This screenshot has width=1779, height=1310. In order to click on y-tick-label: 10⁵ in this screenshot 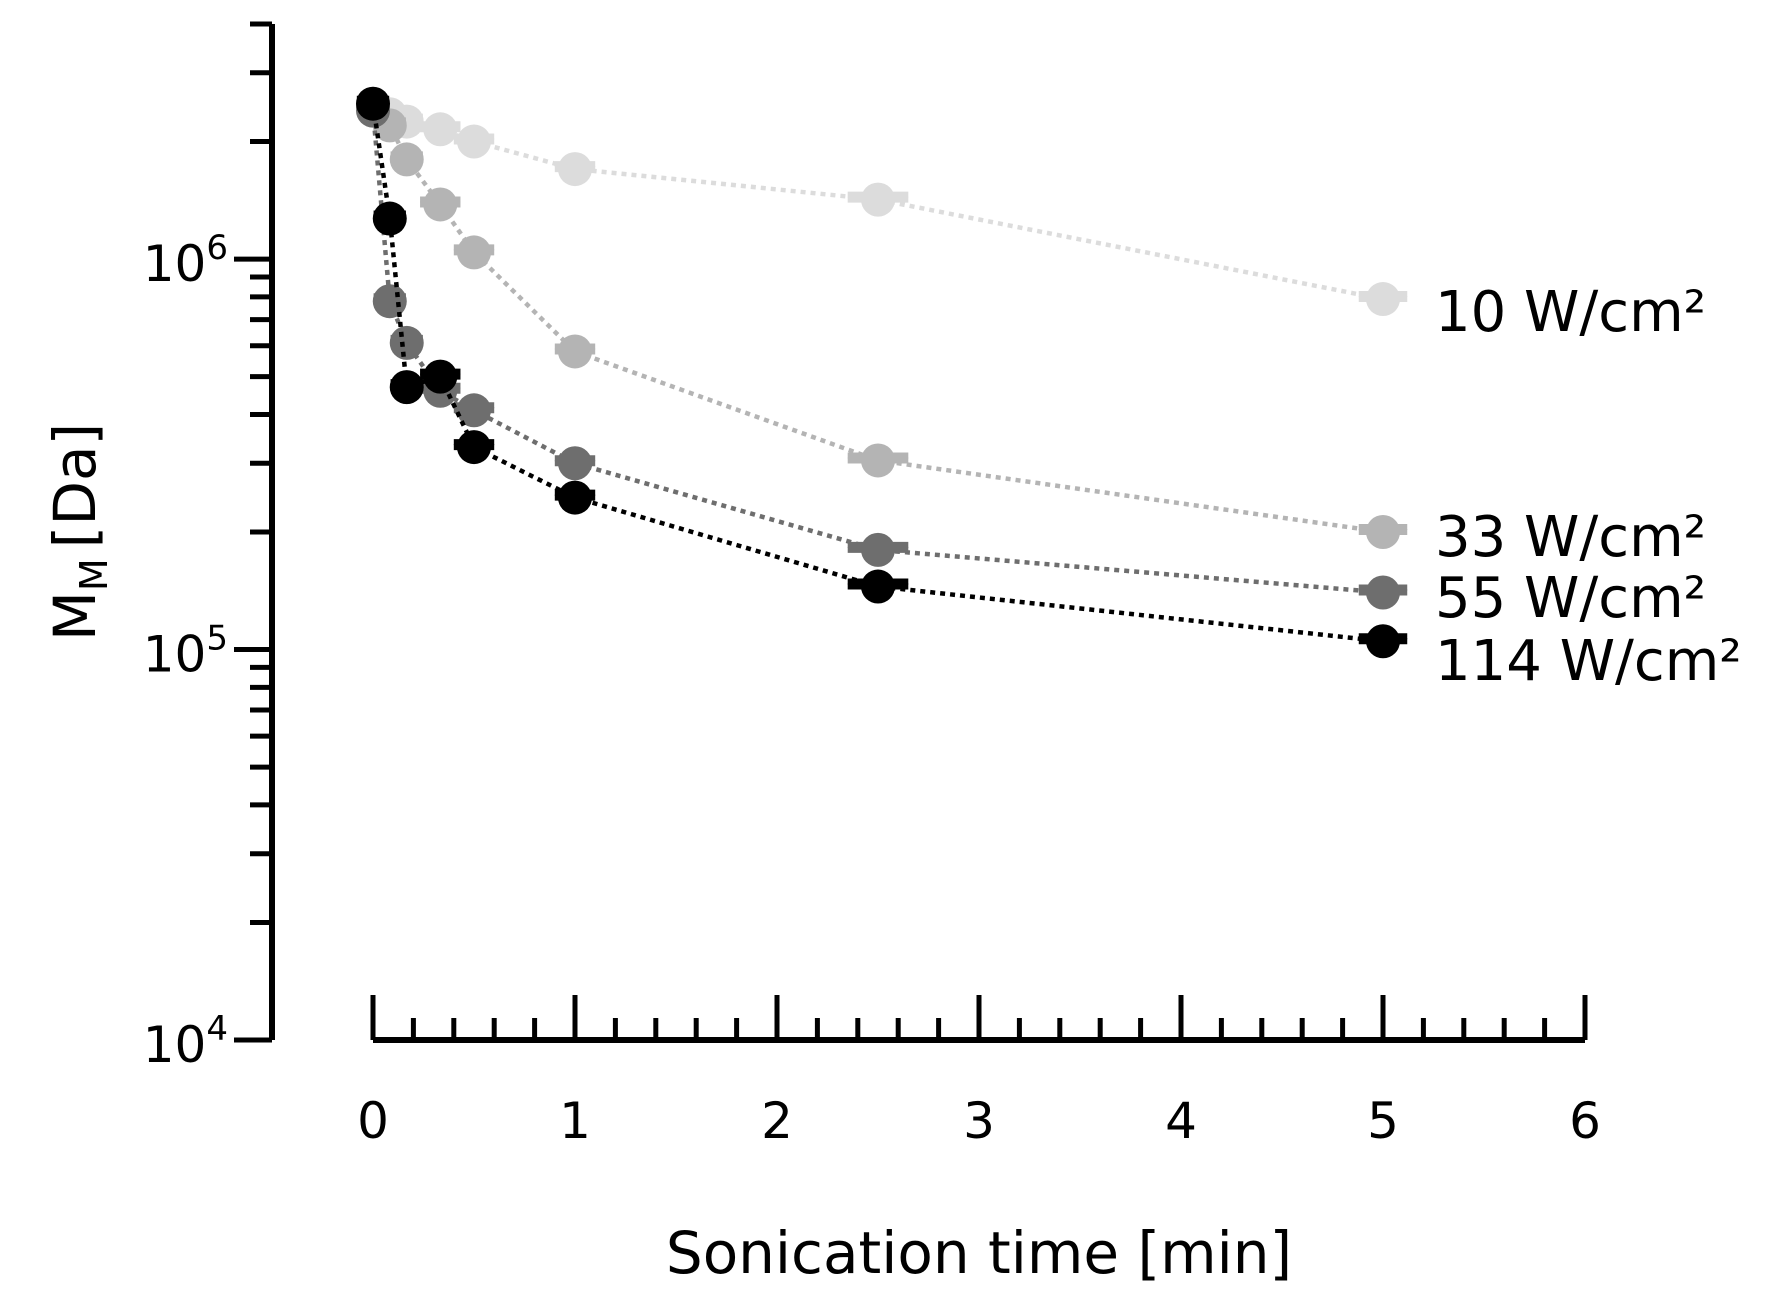, I will do `click(185, 651)`.